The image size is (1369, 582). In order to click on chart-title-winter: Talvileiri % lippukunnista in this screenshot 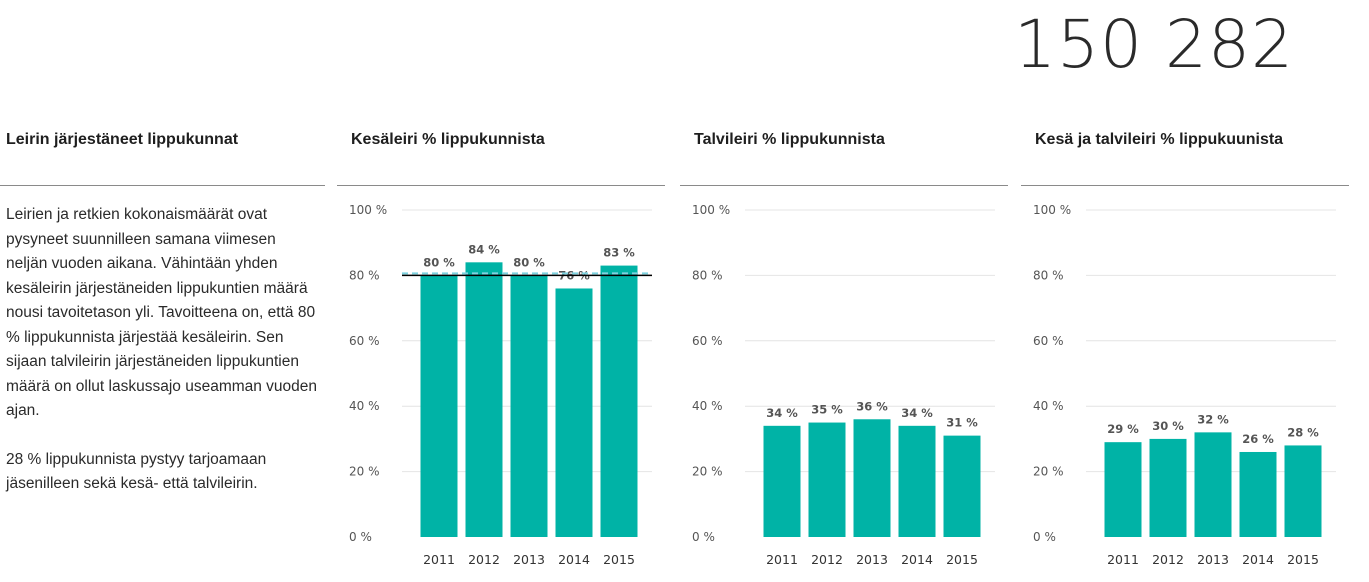, I will do `click(789, 139)`.